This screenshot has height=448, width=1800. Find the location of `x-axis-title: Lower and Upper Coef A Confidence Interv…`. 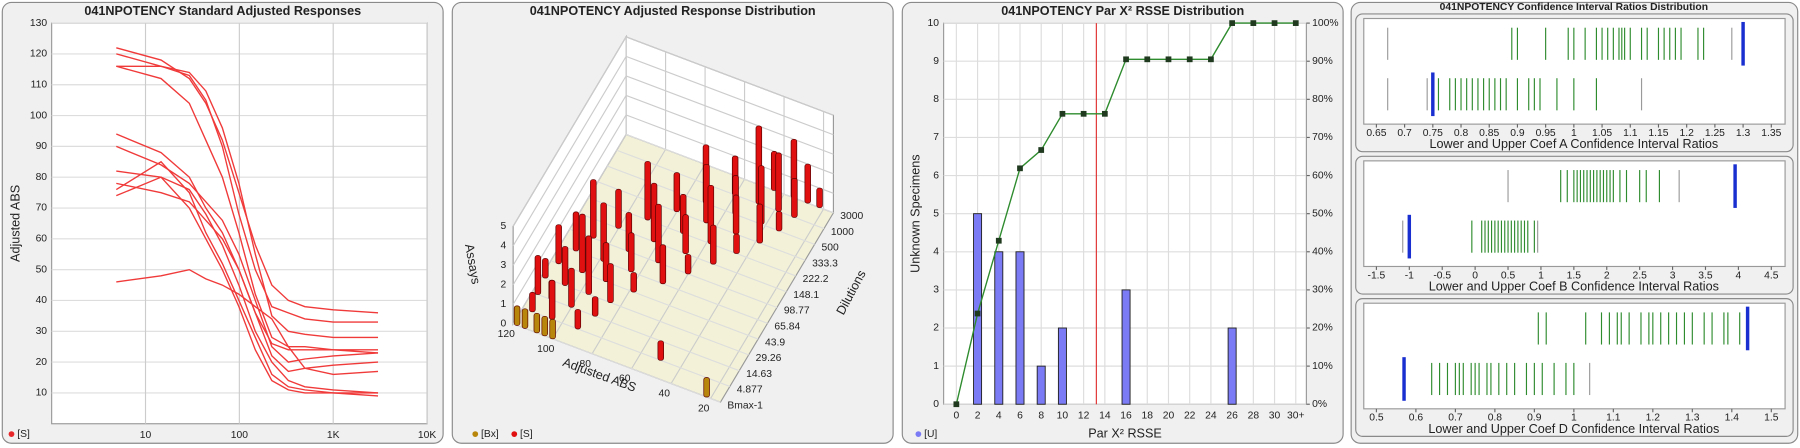

x-axis-title: Lower and Upper Coef A Confidence Interv… is located at coordinates (1573, 144).